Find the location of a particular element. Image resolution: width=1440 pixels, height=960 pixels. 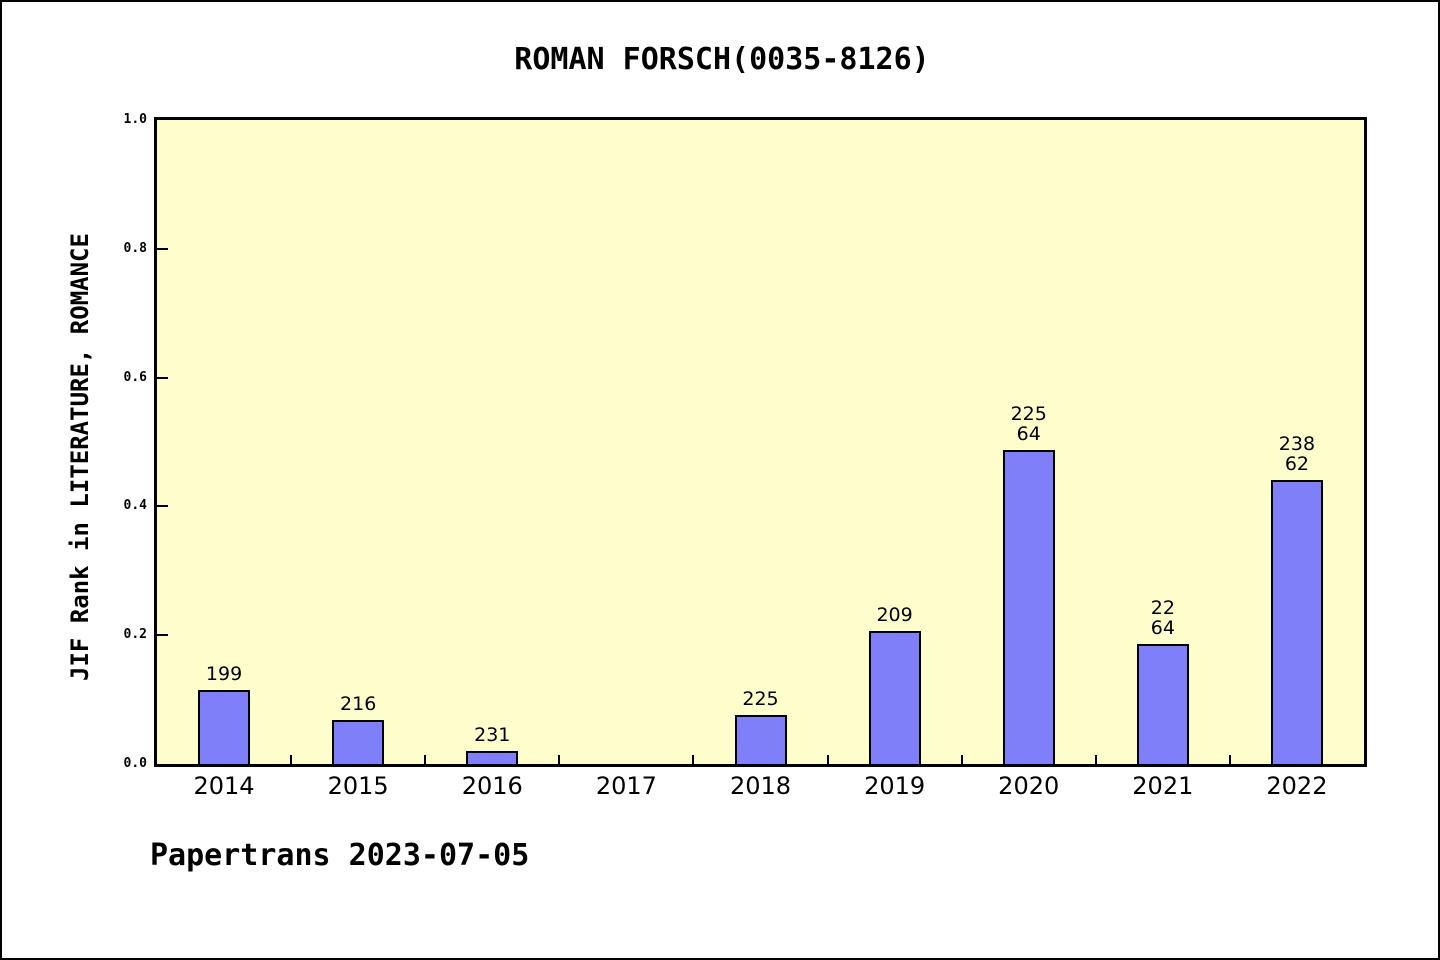

bar-value-line: 199 is located at coordinates (224, 674).